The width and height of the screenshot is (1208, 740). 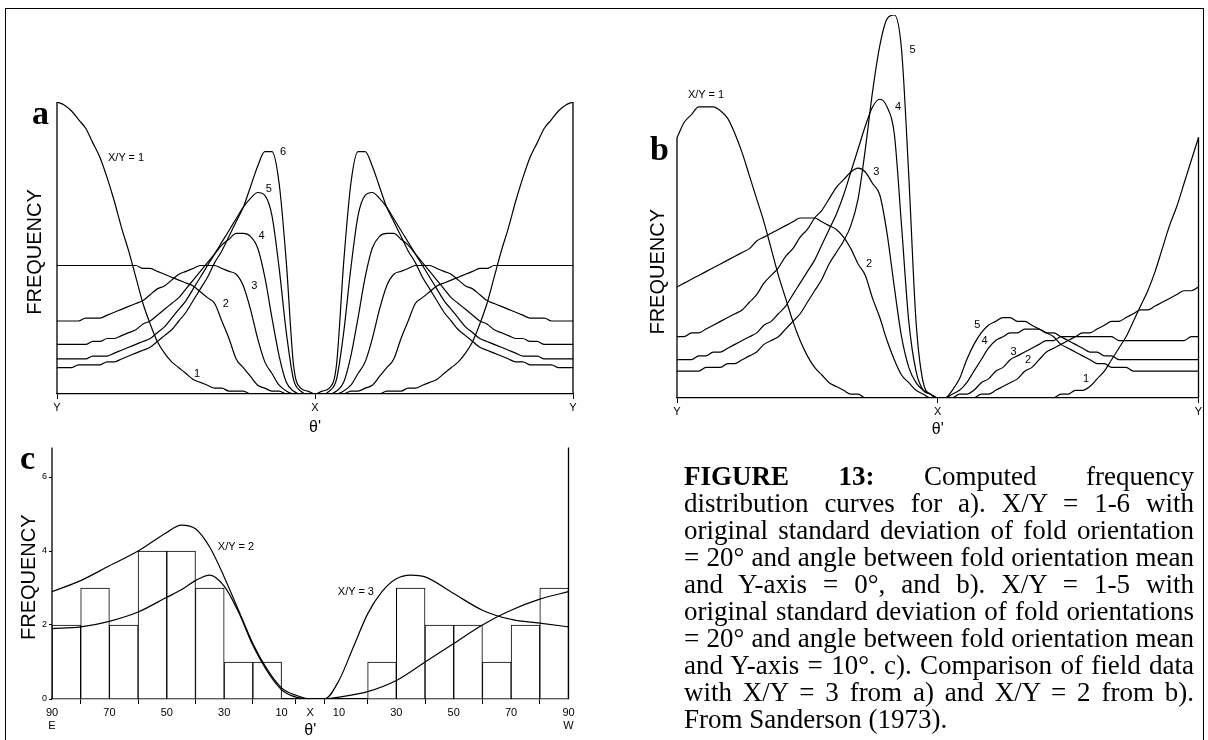 I want to click on y-tick-label: 6, so click(x=44, y=476).